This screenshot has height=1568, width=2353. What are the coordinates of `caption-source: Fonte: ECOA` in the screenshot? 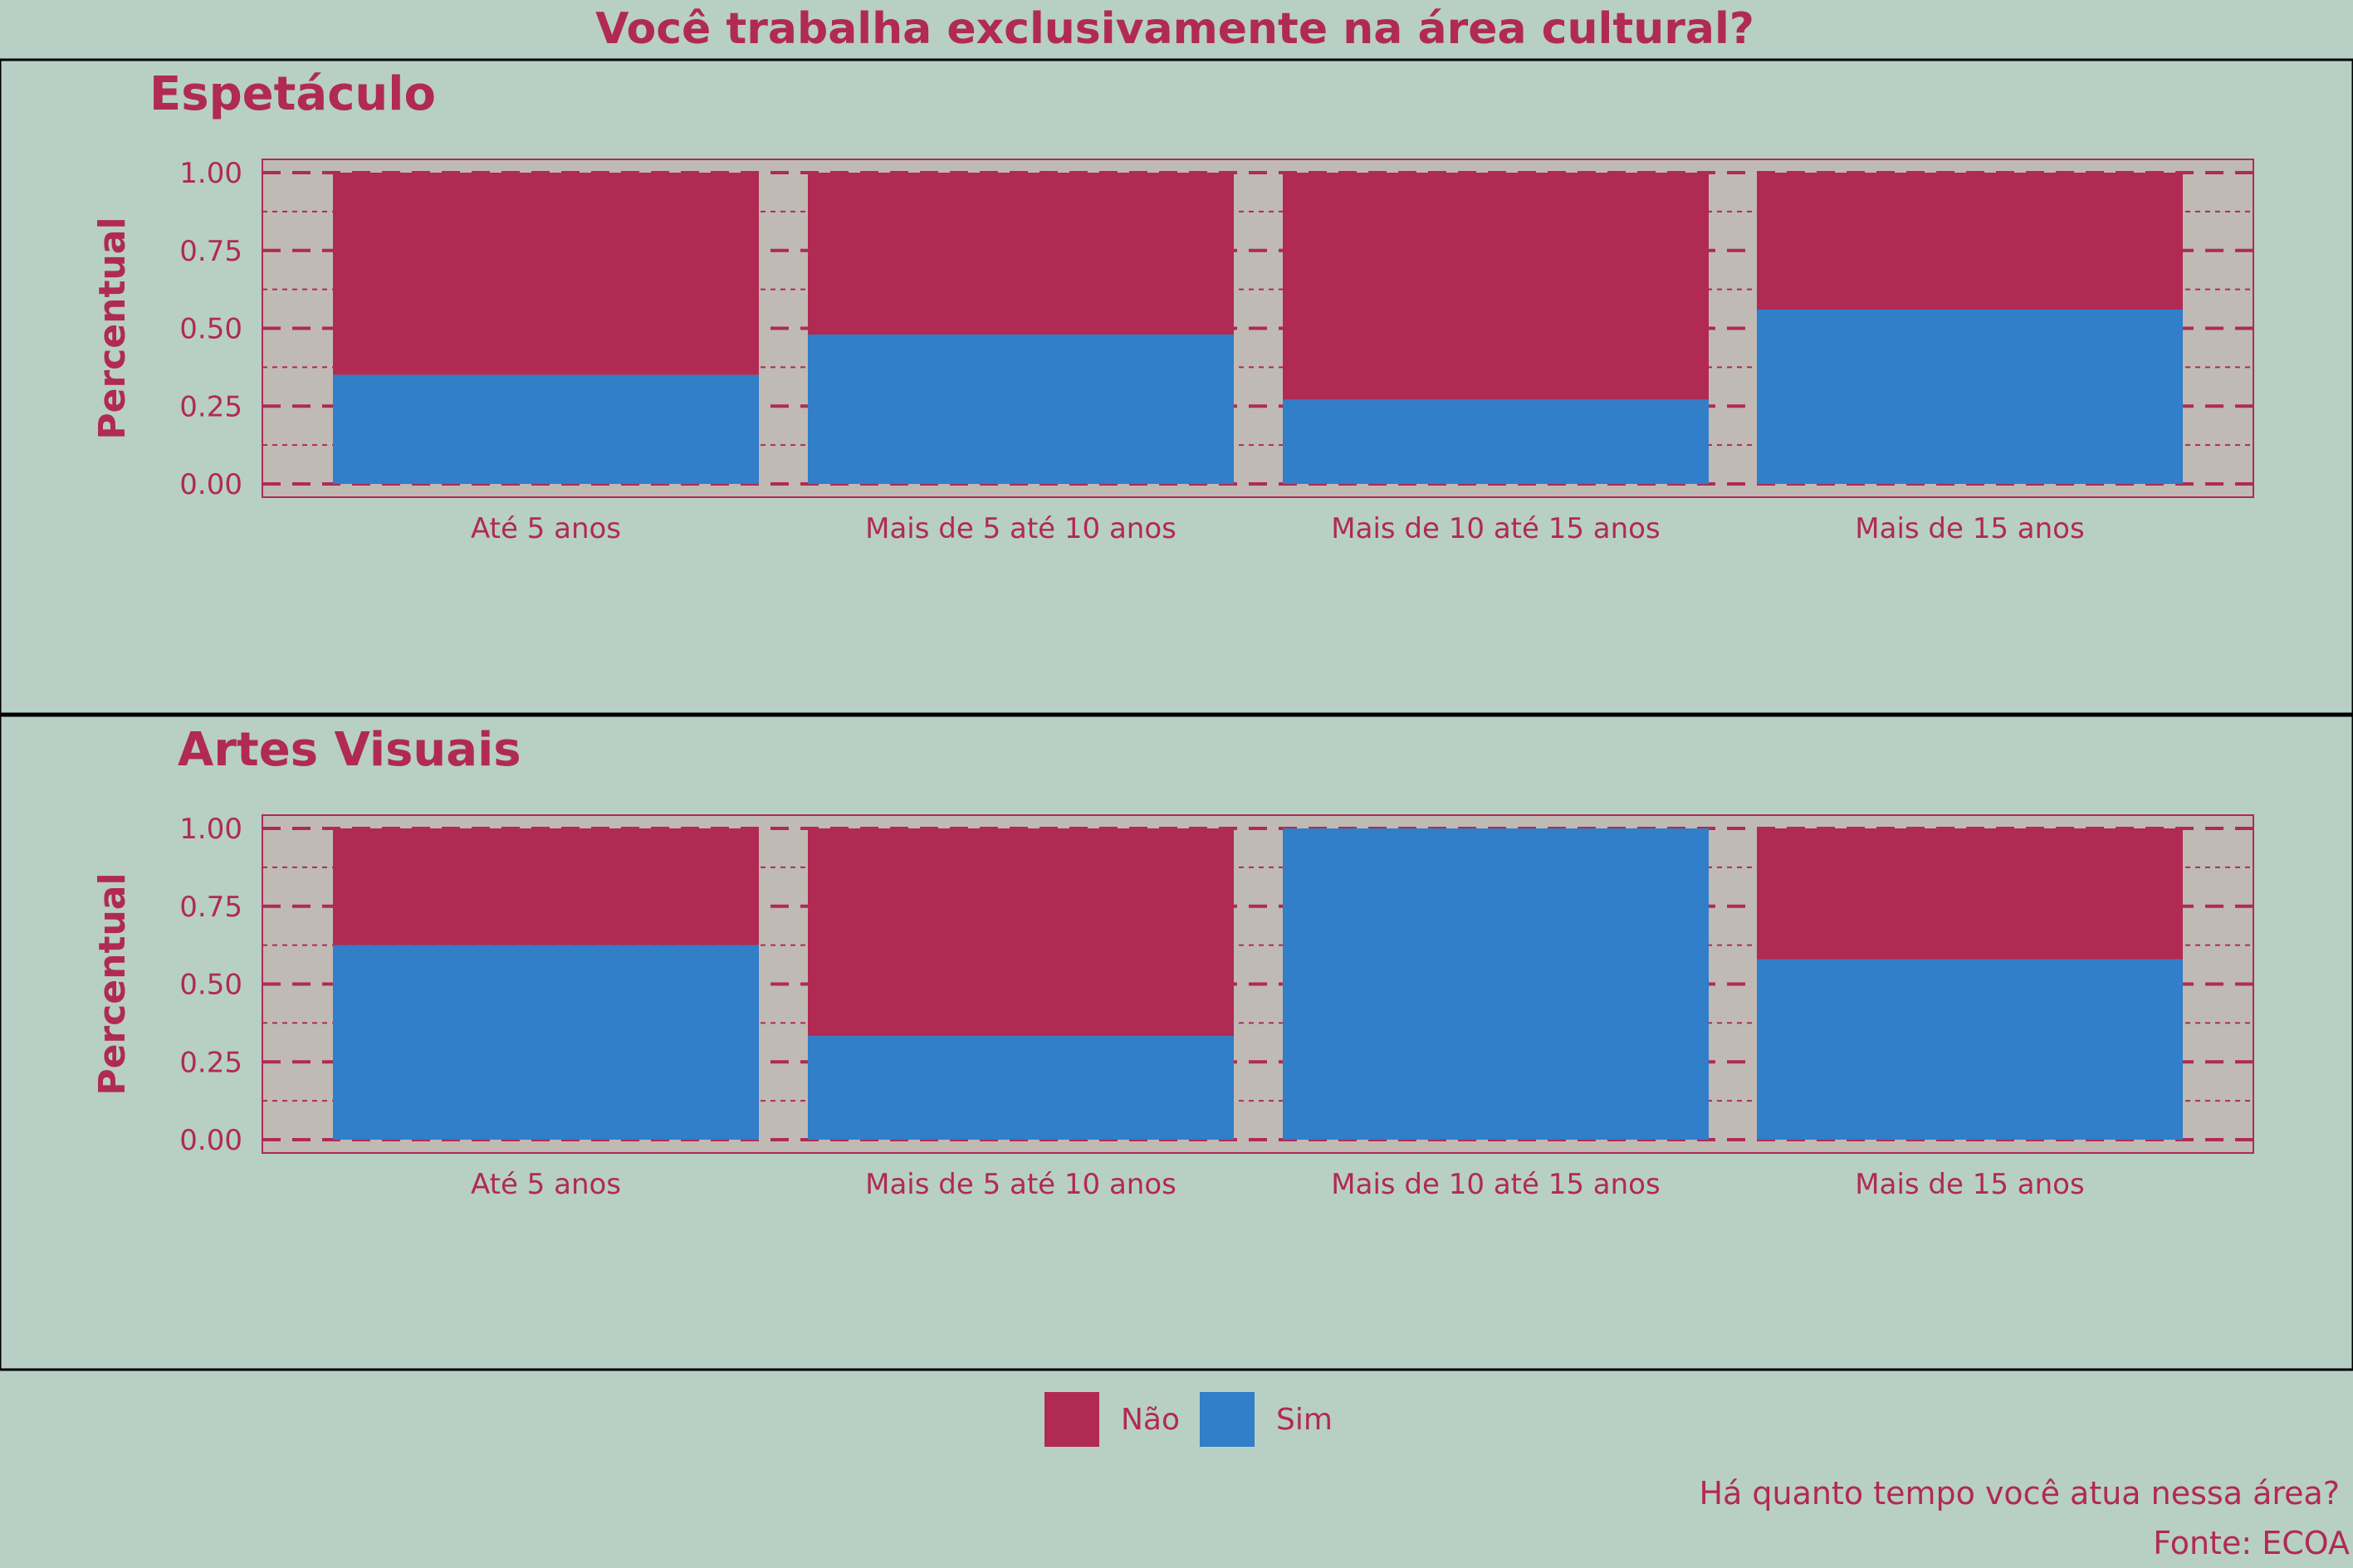 It's located at (2251, 1543).